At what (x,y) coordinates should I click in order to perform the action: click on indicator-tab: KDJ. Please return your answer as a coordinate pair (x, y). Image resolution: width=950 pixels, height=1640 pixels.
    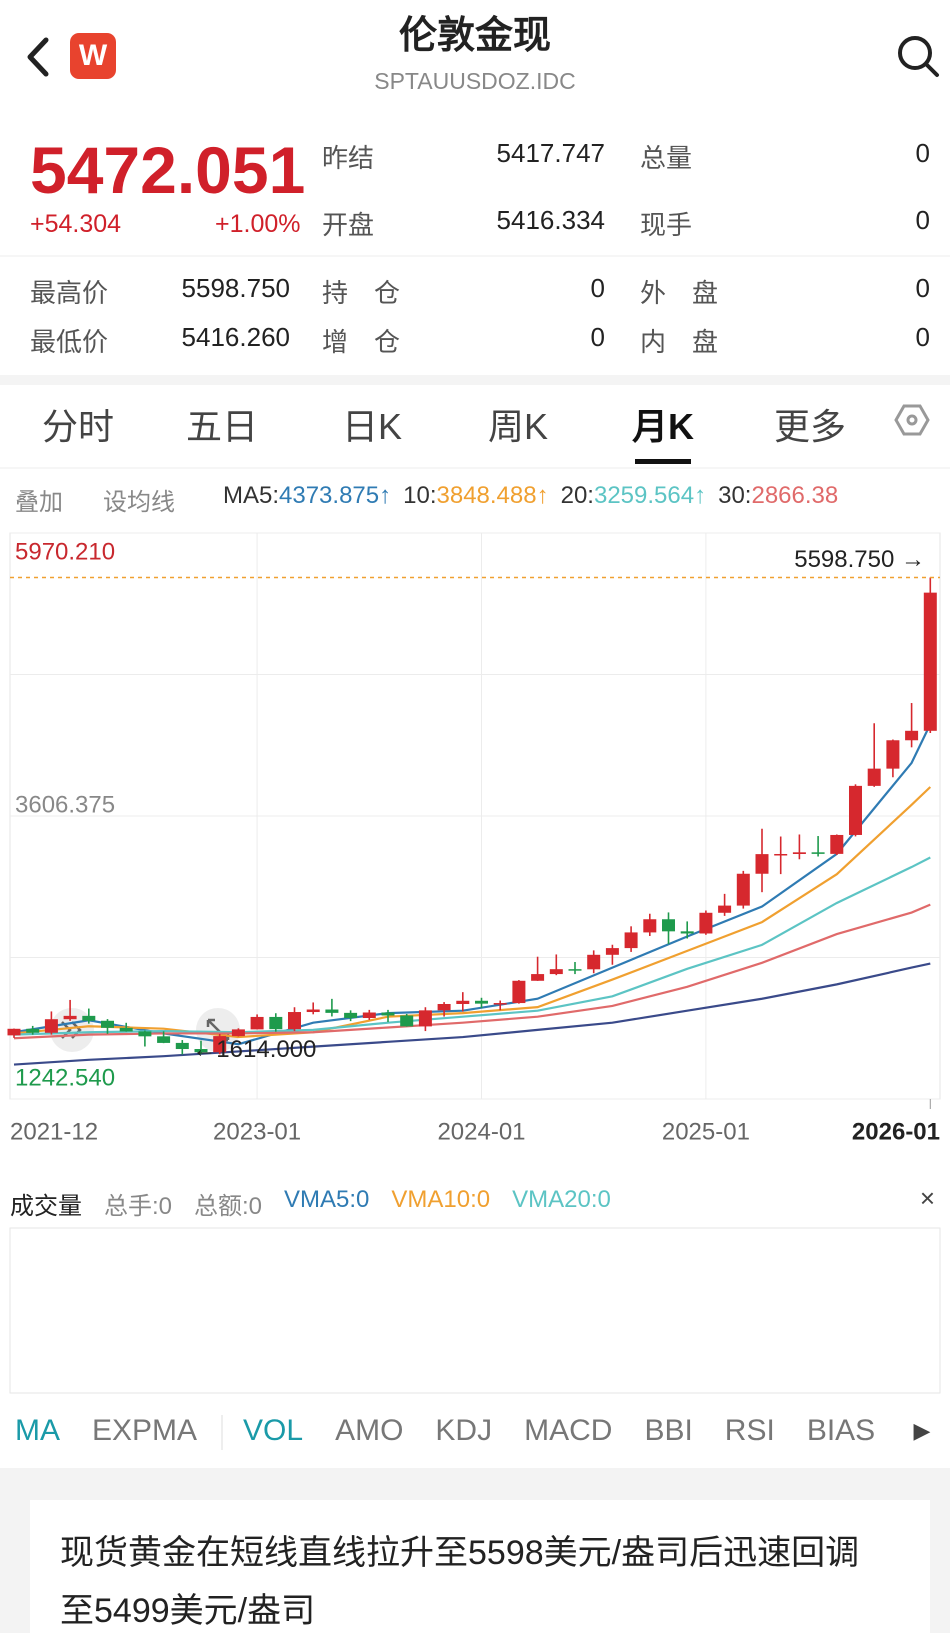
    Looking at the image, I should click on (464, 1430).